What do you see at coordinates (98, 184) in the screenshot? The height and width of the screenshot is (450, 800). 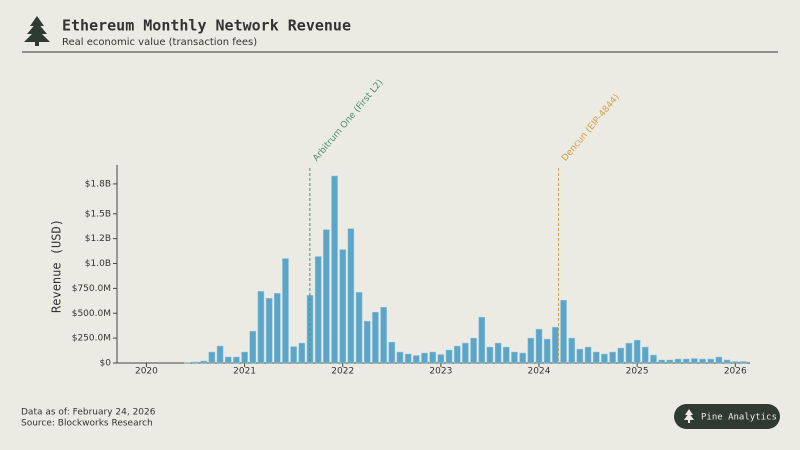 I see `y-tick-label: $1.8B` at bounding box center [98, 184].